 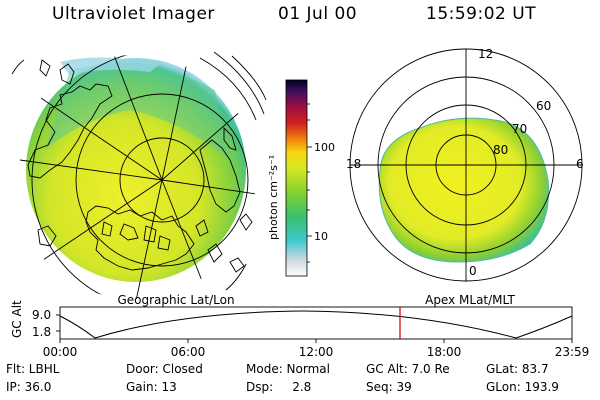 What do you see at coordinates (321, 236) in the screenshot?
I see `colorbar-tick-10: 10` at bounding box center [321, 236].